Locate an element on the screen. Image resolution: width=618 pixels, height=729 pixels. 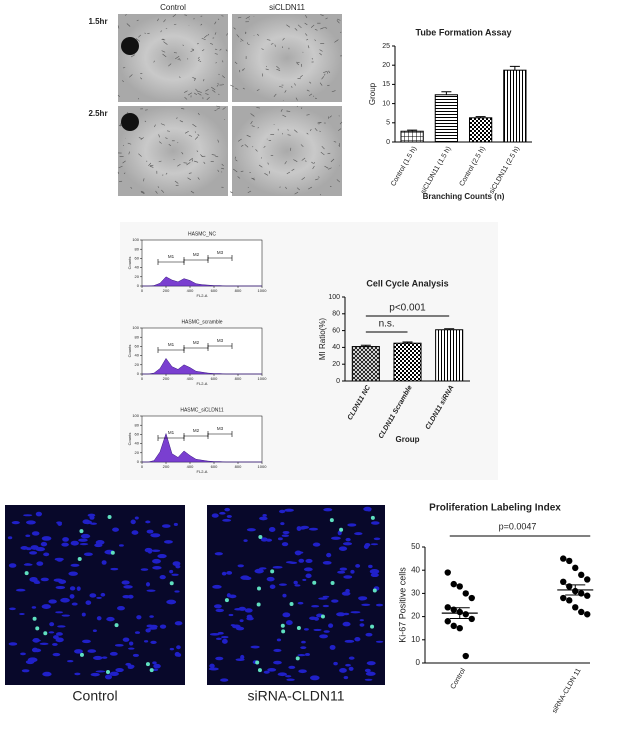
bar is located at coordinates (515, 106).